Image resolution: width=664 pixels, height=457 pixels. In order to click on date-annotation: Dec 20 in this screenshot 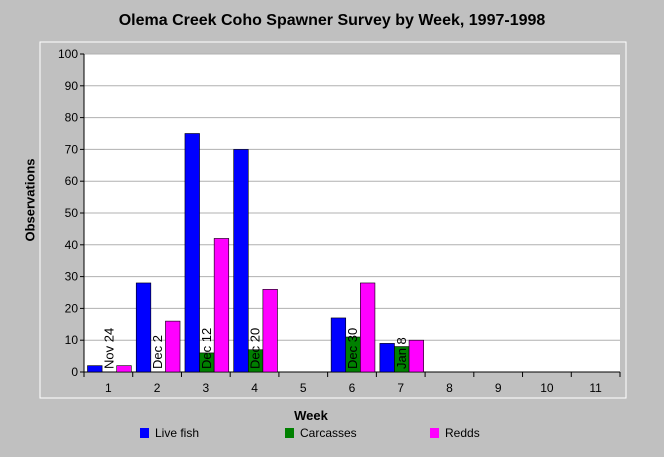, I will do `click(255, 348)`.